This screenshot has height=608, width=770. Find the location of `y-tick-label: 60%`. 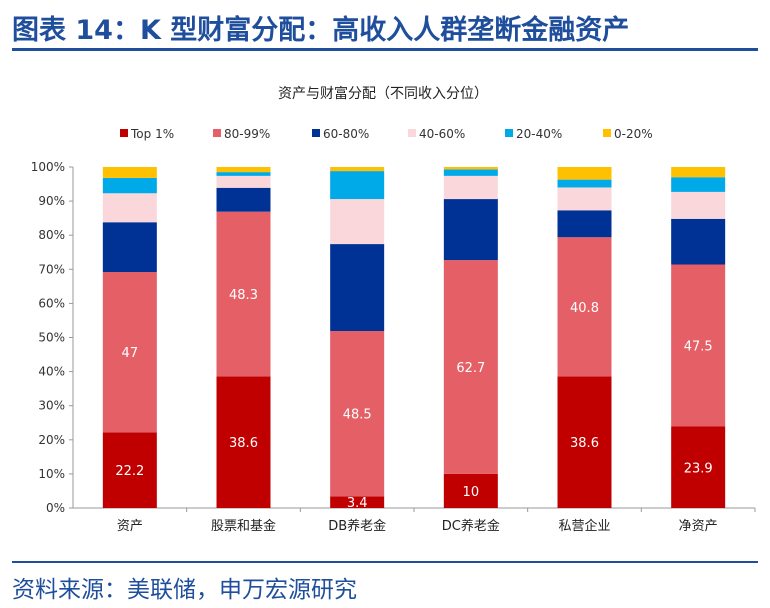

y-tick-label: 60% is located at coordinates (51, 303).